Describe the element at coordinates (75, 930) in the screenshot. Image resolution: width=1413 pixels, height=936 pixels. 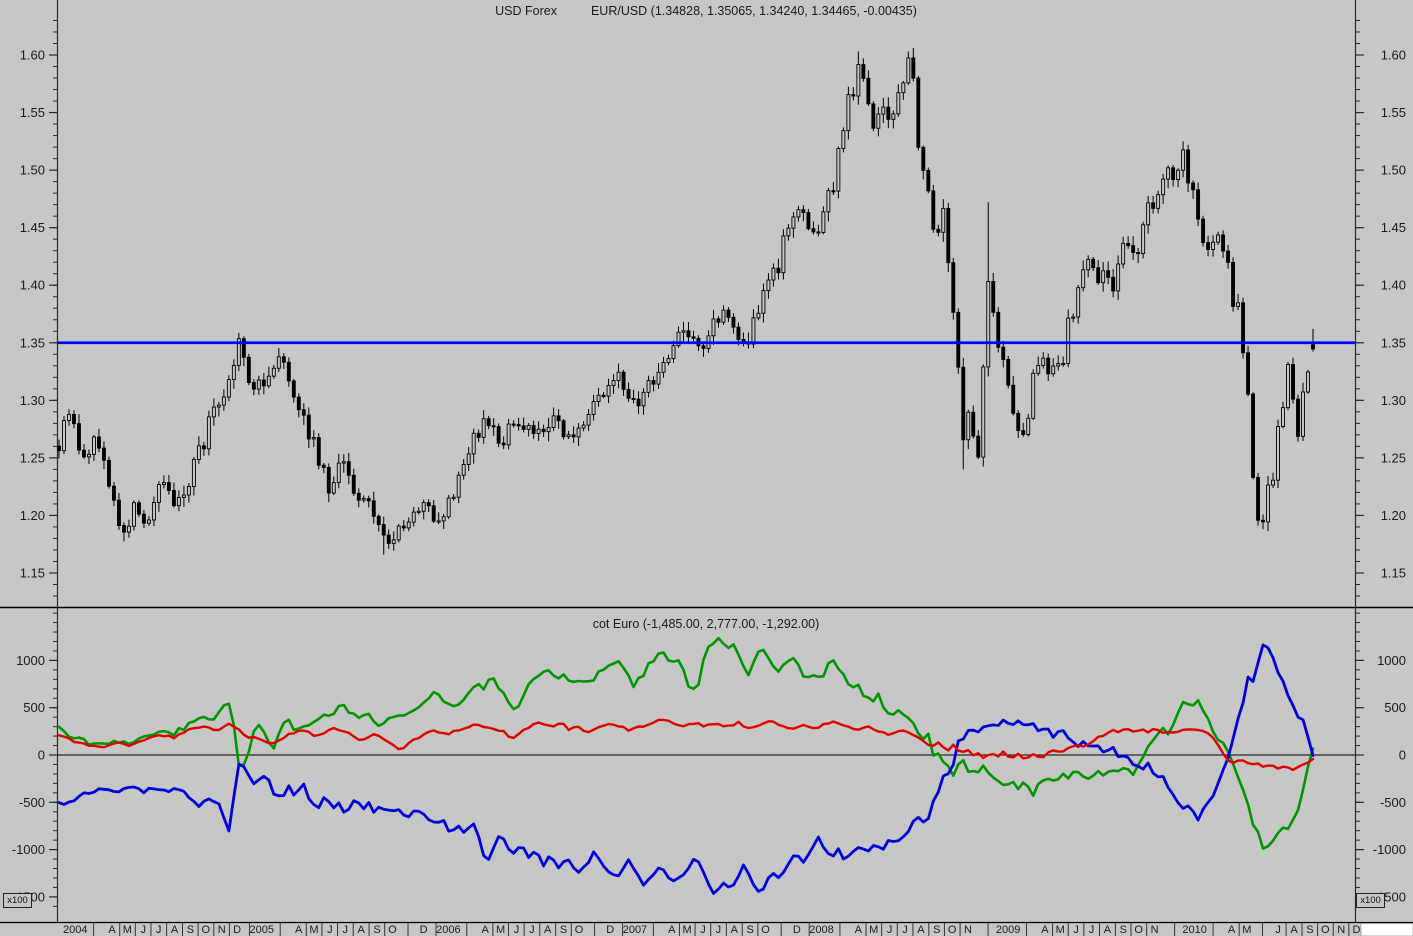
I see `svg-text: 2004` at that location.